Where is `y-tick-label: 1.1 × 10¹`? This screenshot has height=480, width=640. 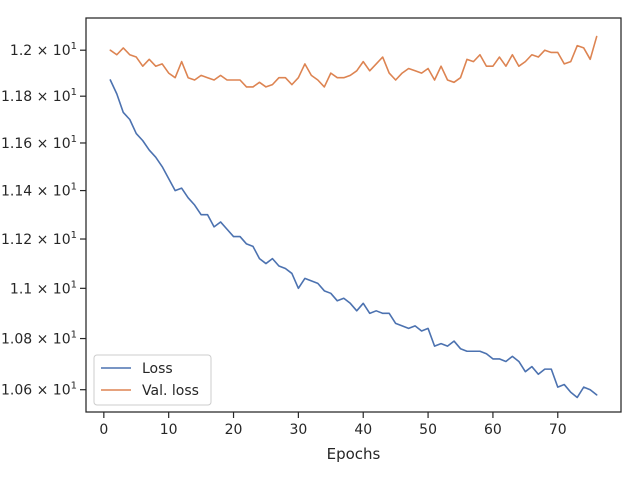 y-tick-label: 1.1 × 10¹ is located at coordinates (43, 288).